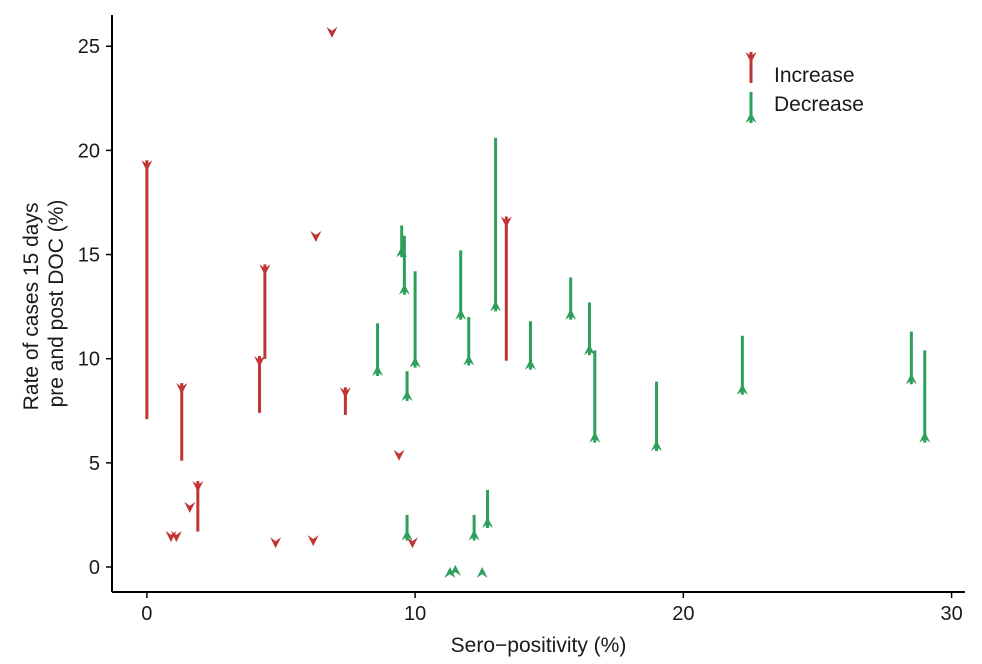  I want to click on y-tick-label: 20, so click(89, 151).